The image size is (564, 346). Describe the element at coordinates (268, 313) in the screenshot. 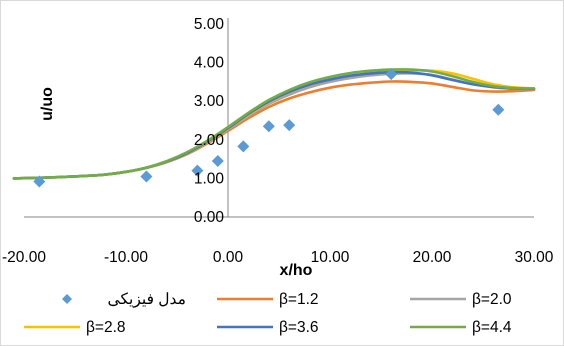

I see `legend: مدل فیزیکی β=1.2 β=2.0 β=2.8 β=3.6 β=4.4` at that location.